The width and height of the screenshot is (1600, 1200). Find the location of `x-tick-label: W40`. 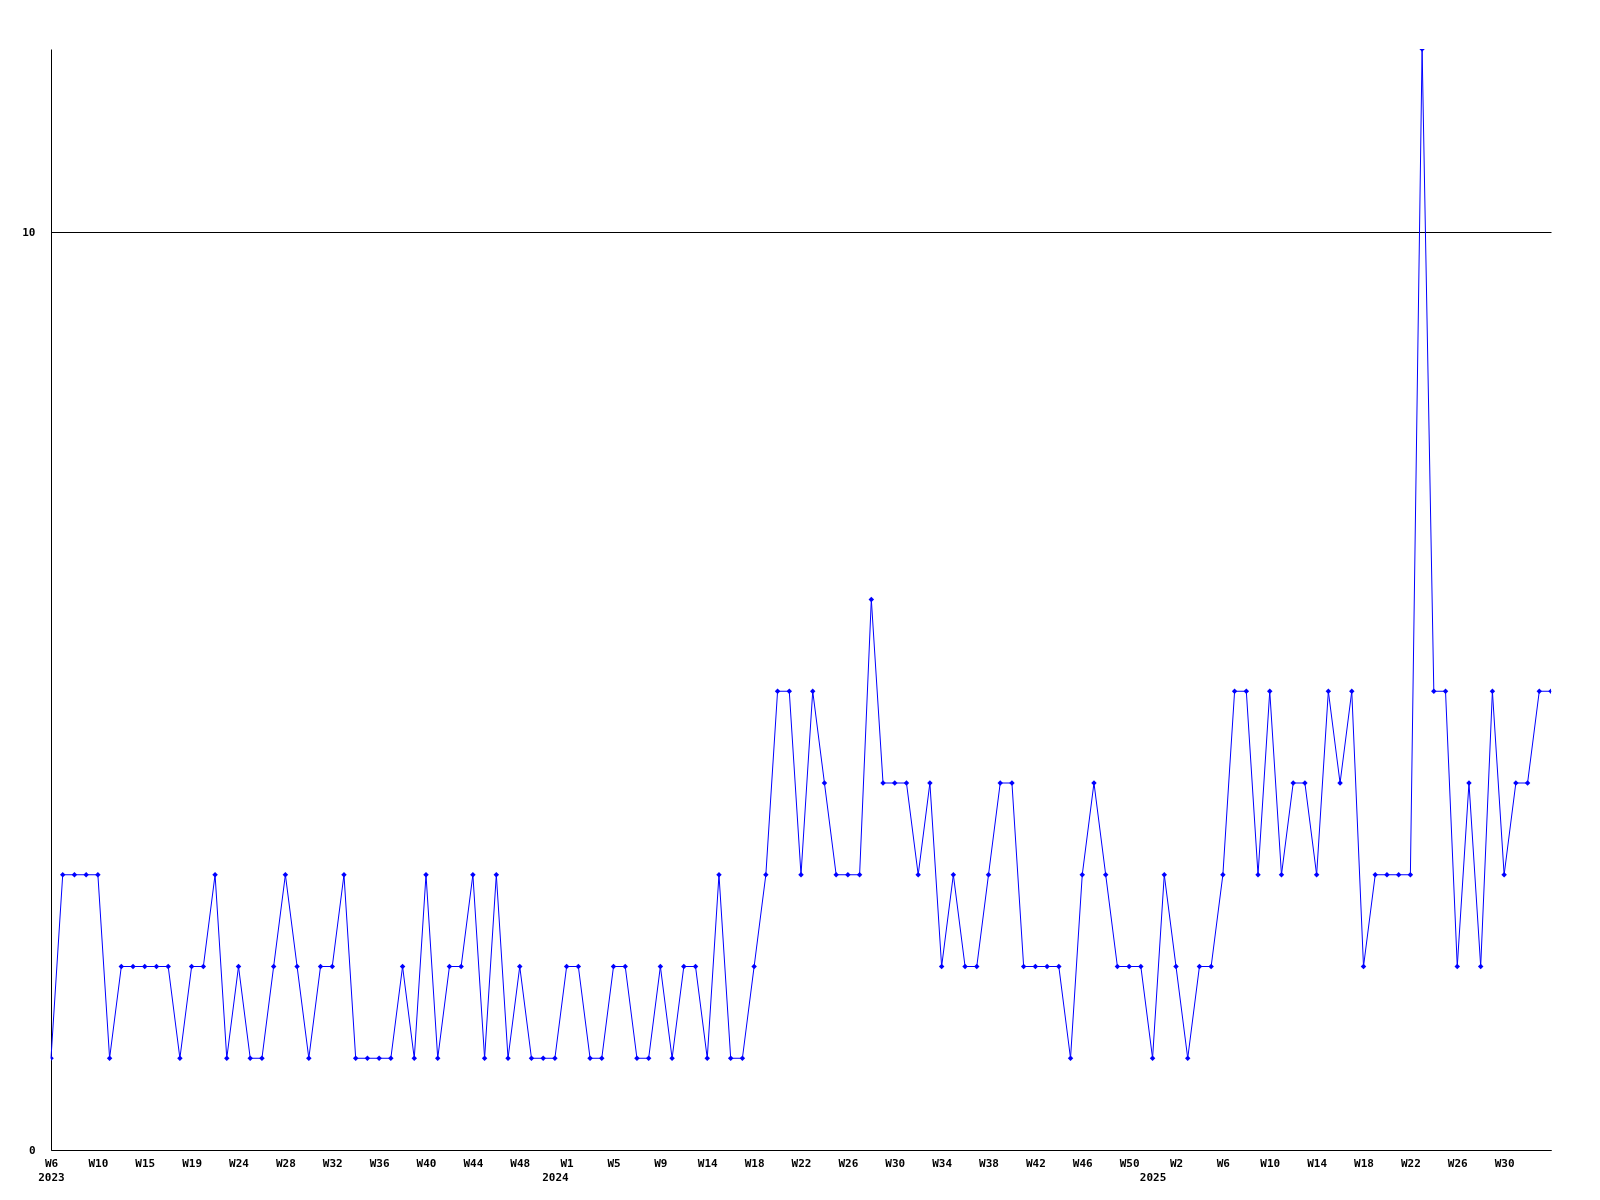

x-tick-label: W40 is located at coordinates (426, 1163).